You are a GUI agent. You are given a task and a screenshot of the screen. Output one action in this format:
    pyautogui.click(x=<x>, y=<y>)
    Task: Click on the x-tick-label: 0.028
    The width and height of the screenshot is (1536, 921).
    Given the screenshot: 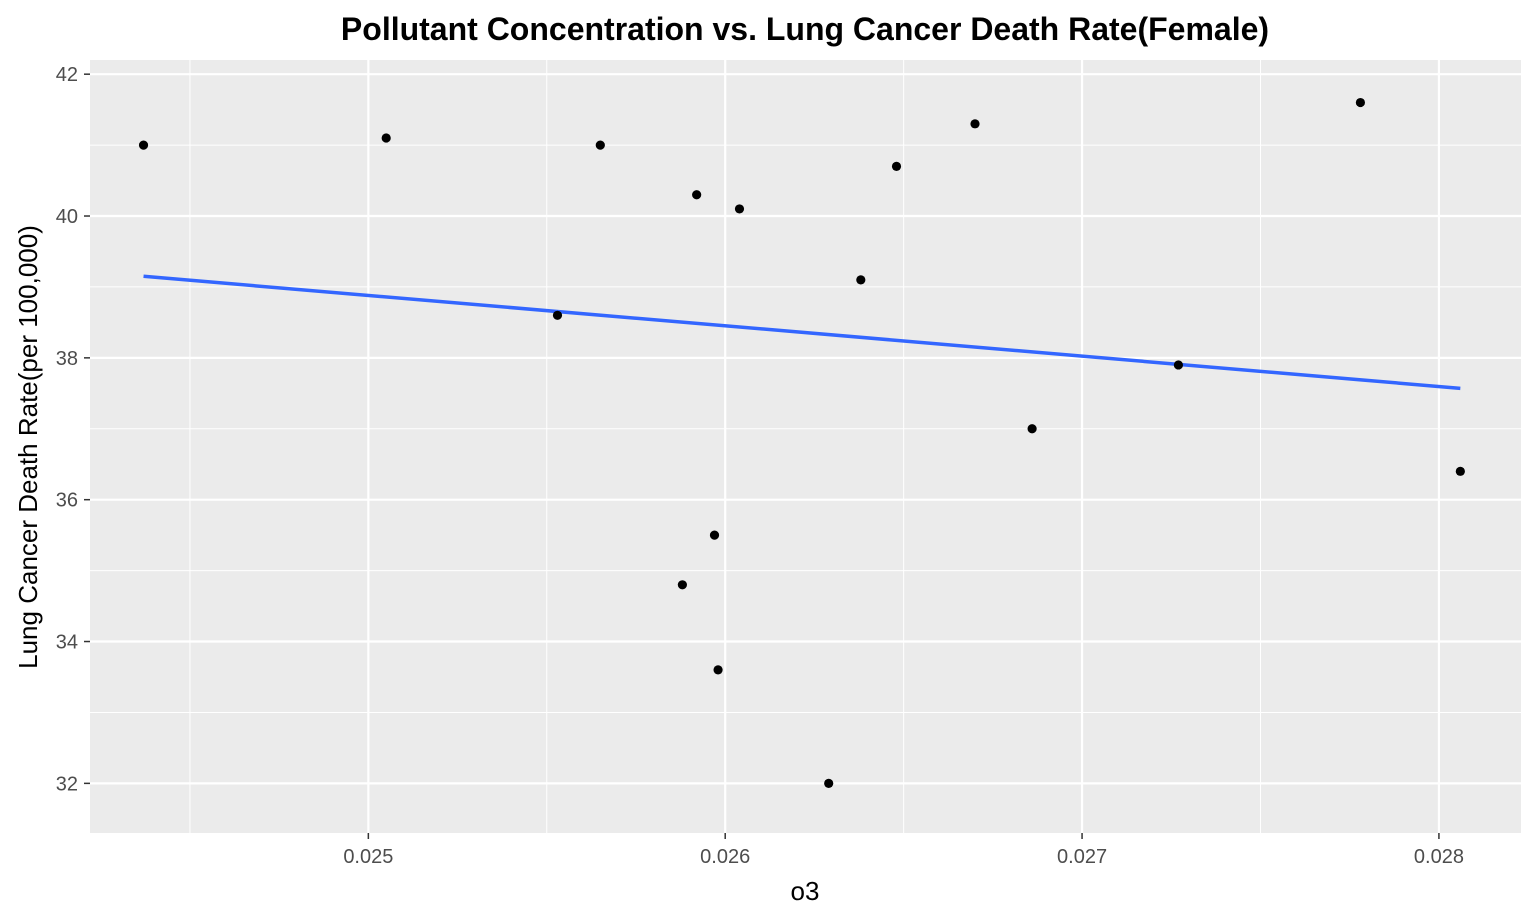 What is the action you would take?
    pyautogui.click(x=1439, y=857)
    